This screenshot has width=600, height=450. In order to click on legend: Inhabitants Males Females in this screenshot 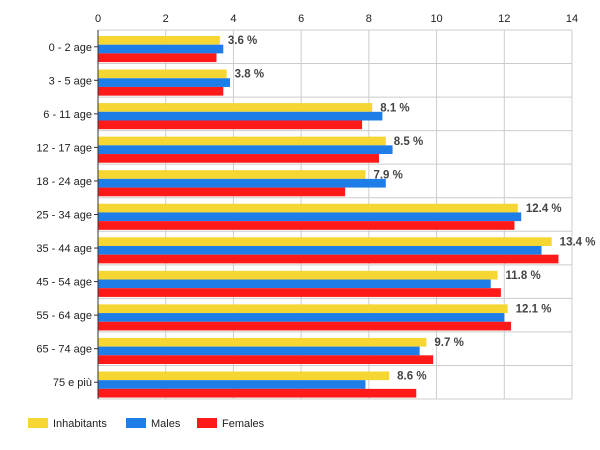, I will do `click(146, 424)`.